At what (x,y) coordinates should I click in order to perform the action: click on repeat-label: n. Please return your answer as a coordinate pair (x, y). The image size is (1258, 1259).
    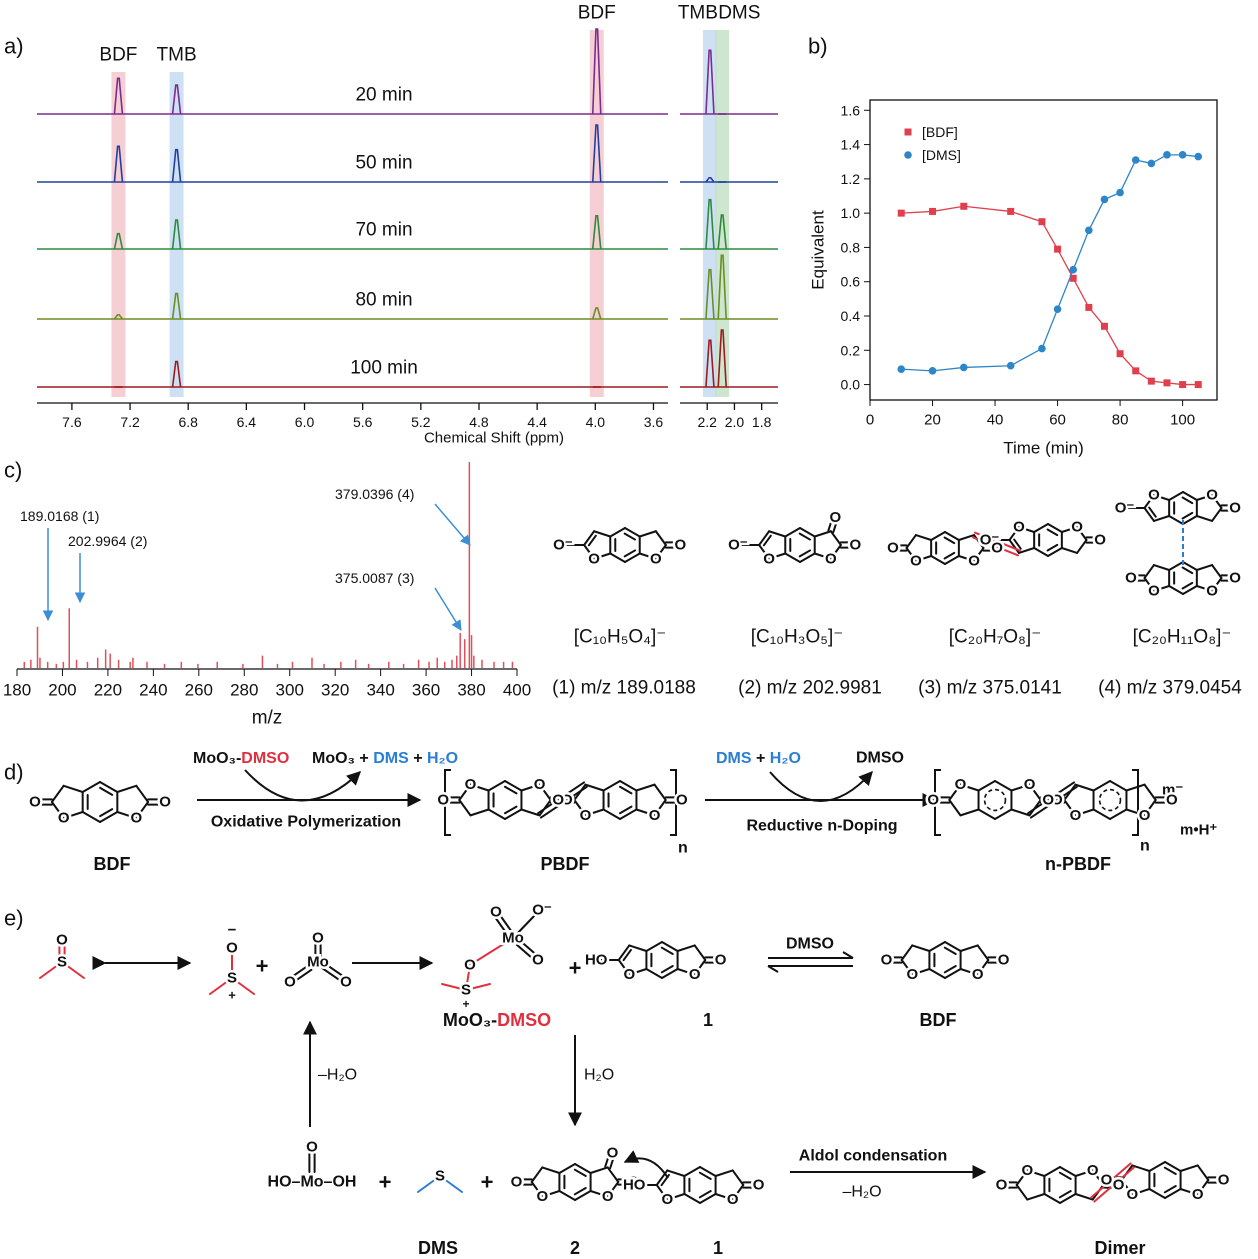
    Looking at the image, I should click on (683, 848).